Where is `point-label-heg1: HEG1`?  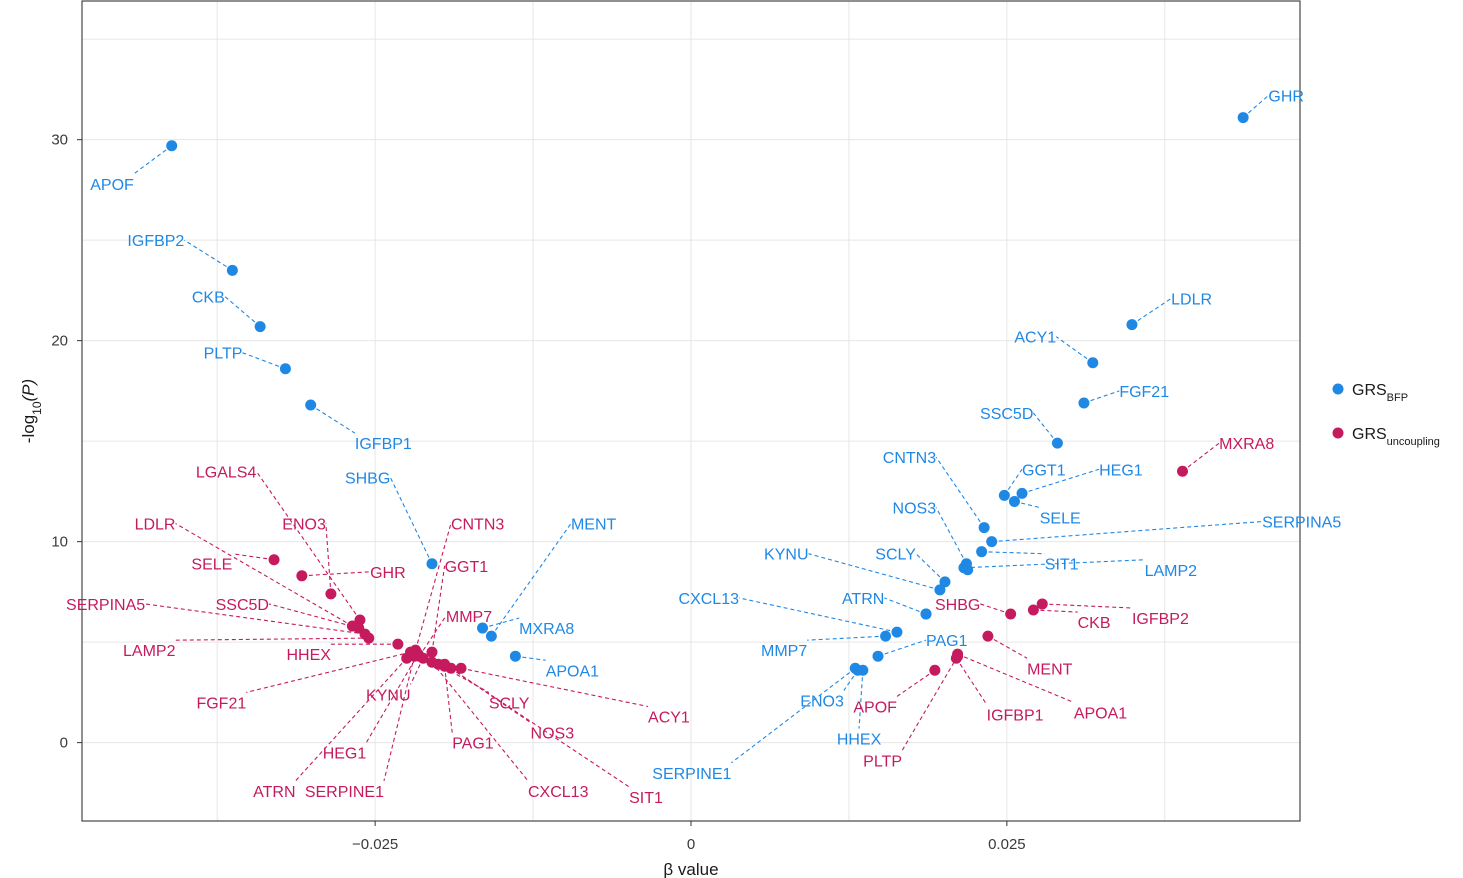
point-label-heg1: HEG1 is located at coordinates (345, 754).